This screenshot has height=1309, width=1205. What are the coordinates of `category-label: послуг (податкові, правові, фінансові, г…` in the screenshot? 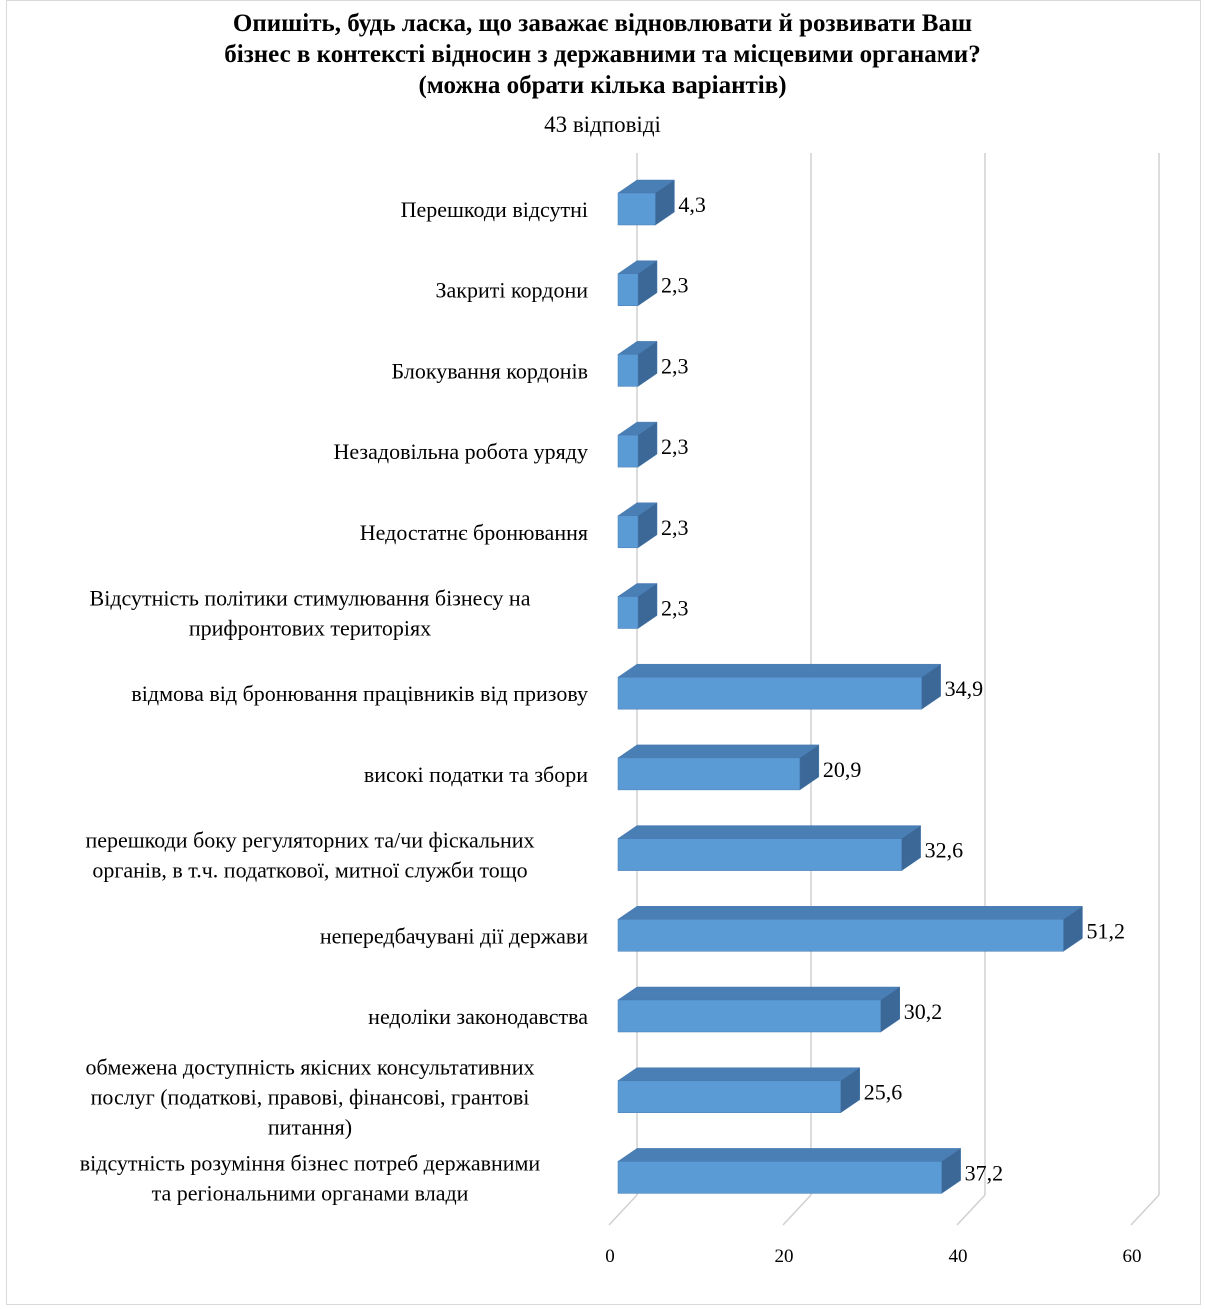 It's located at (310, 1097).